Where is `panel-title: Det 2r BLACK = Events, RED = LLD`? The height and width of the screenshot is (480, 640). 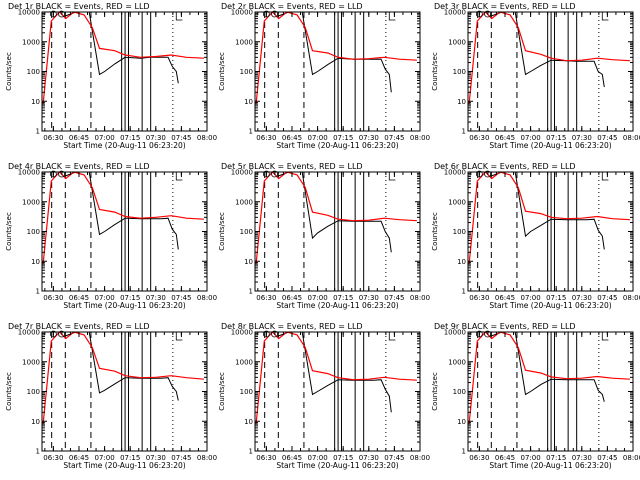
panel-title: Det 2r BLACK = Events, RED = LLD is located at coordinates (292, 6).